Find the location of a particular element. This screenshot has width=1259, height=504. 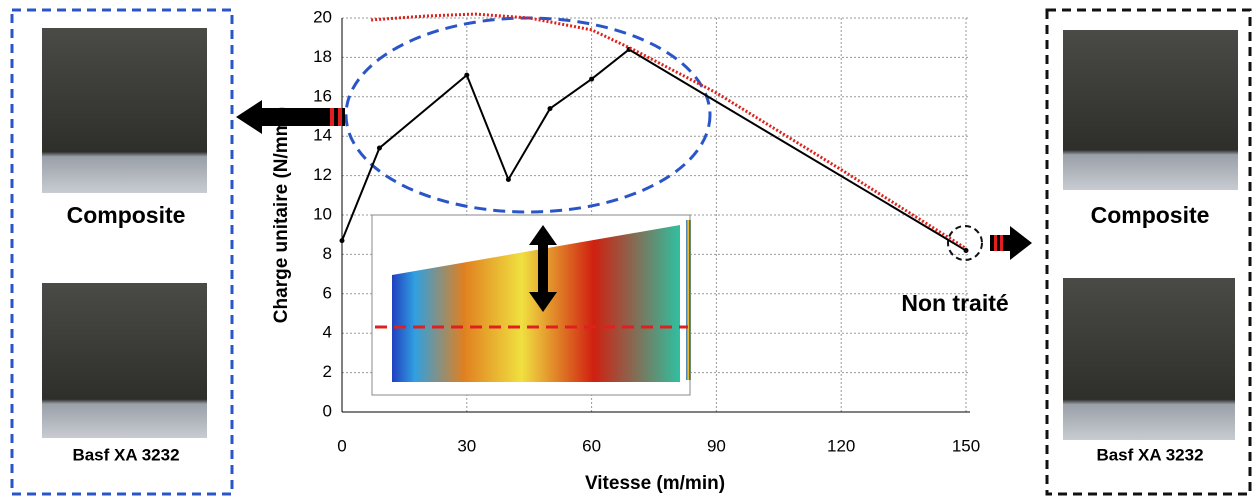

x-tick-label: 150 is located at coordinates (966, 445).